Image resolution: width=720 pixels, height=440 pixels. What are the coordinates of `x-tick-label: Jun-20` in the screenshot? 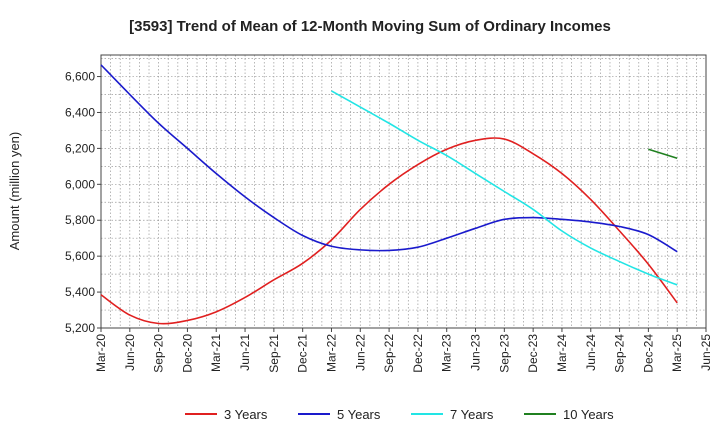 It's located at (130, 352).